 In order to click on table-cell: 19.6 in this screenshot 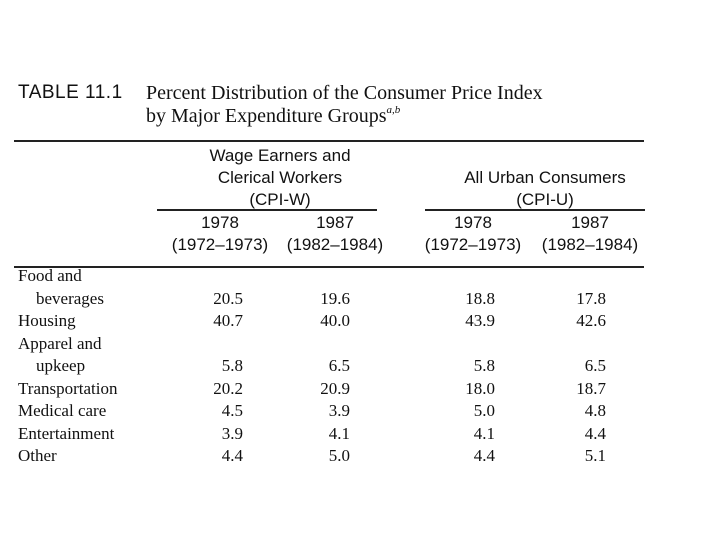, I will do `click(335, 298)`.